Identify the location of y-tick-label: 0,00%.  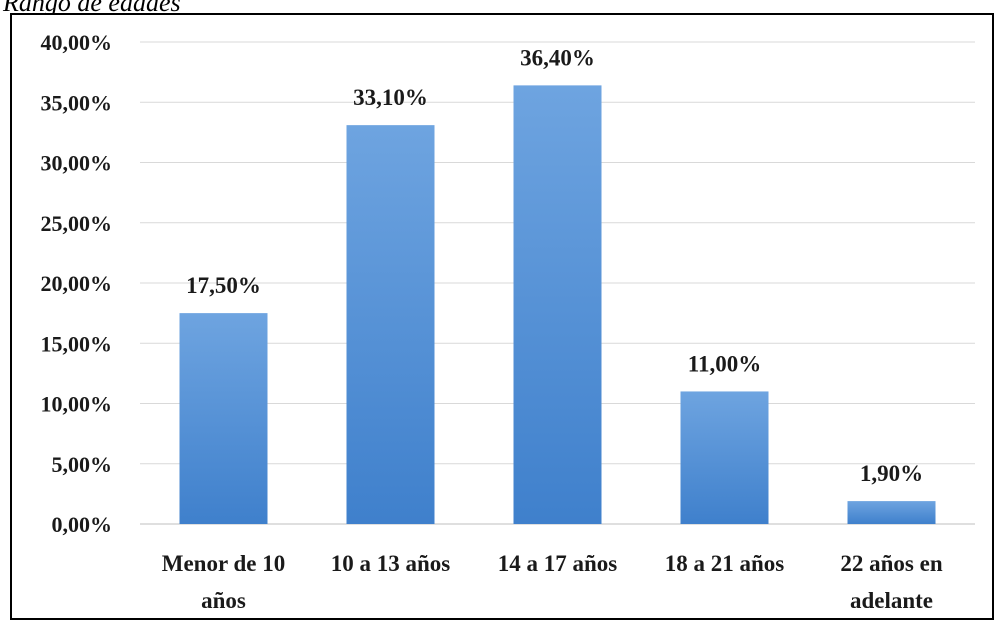
(82, 524).